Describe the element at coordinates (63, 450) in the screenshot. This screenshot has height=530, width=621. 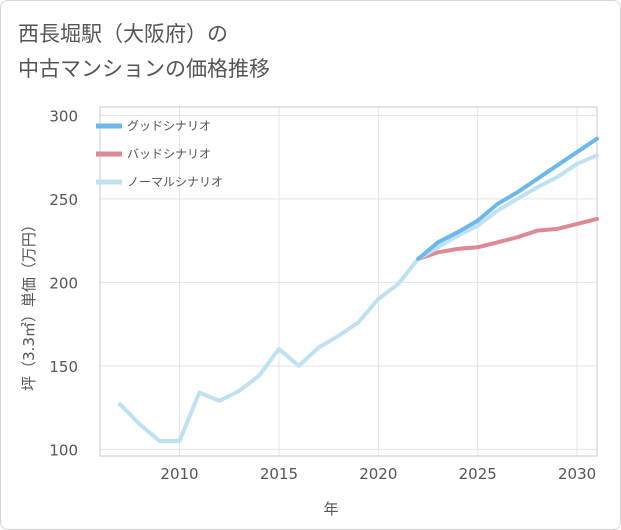
I see `y-tick-label: 100` at that location.